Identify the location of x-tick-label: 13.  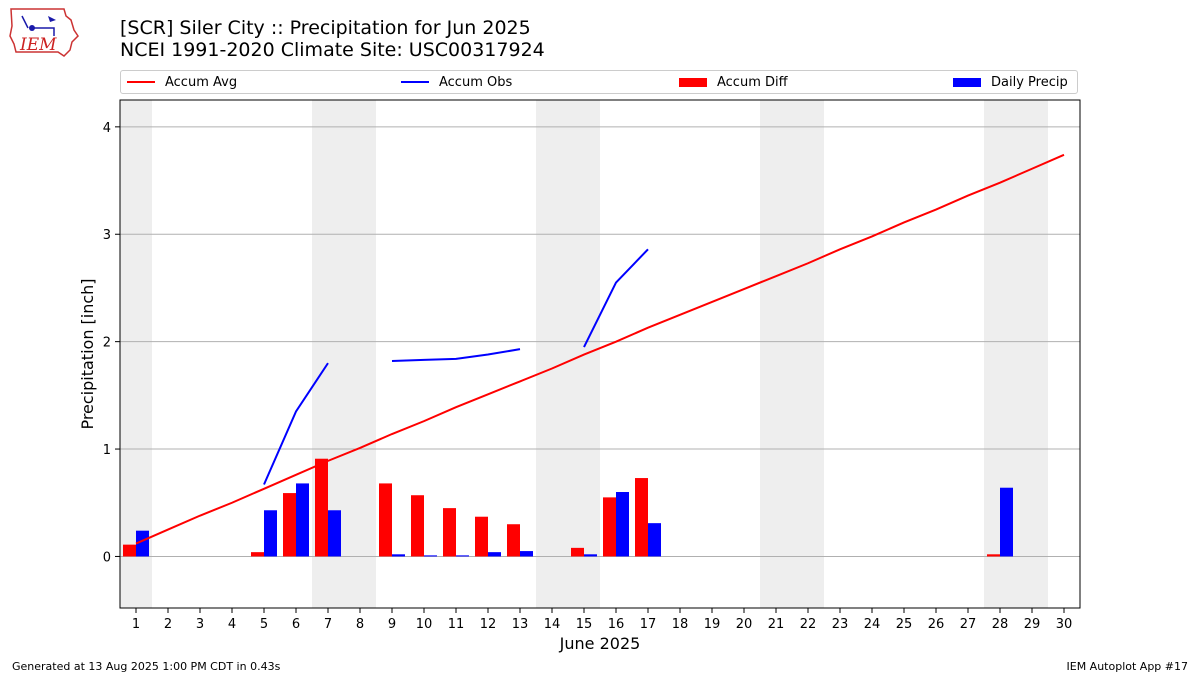
(520, 624).